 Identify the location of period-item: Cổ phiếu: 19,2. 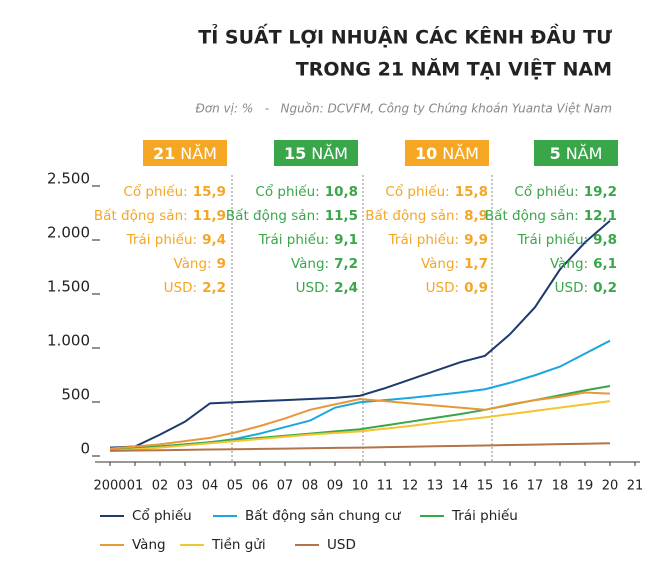
(565, 191).